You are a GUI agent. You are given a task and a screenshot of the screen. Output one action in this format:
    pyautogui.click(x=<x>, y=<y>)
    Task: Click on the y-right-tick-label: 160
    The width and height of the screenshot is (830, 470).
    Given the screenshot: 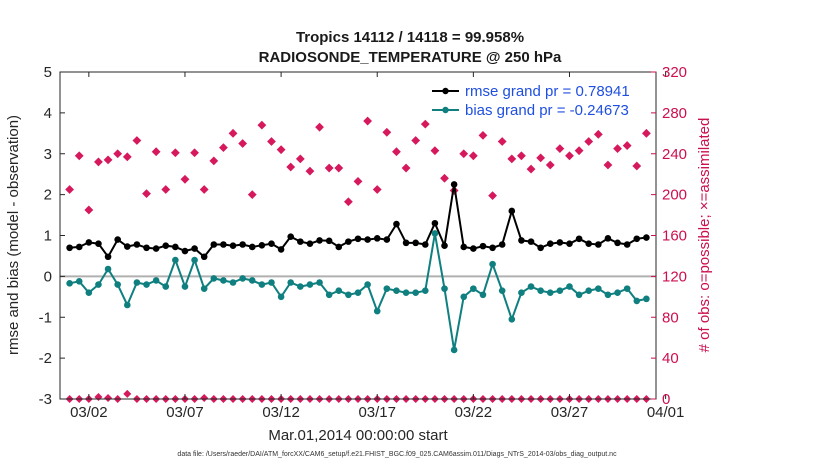 What is the action you would take?
    pyautogui.click(x=674, y=236)
    